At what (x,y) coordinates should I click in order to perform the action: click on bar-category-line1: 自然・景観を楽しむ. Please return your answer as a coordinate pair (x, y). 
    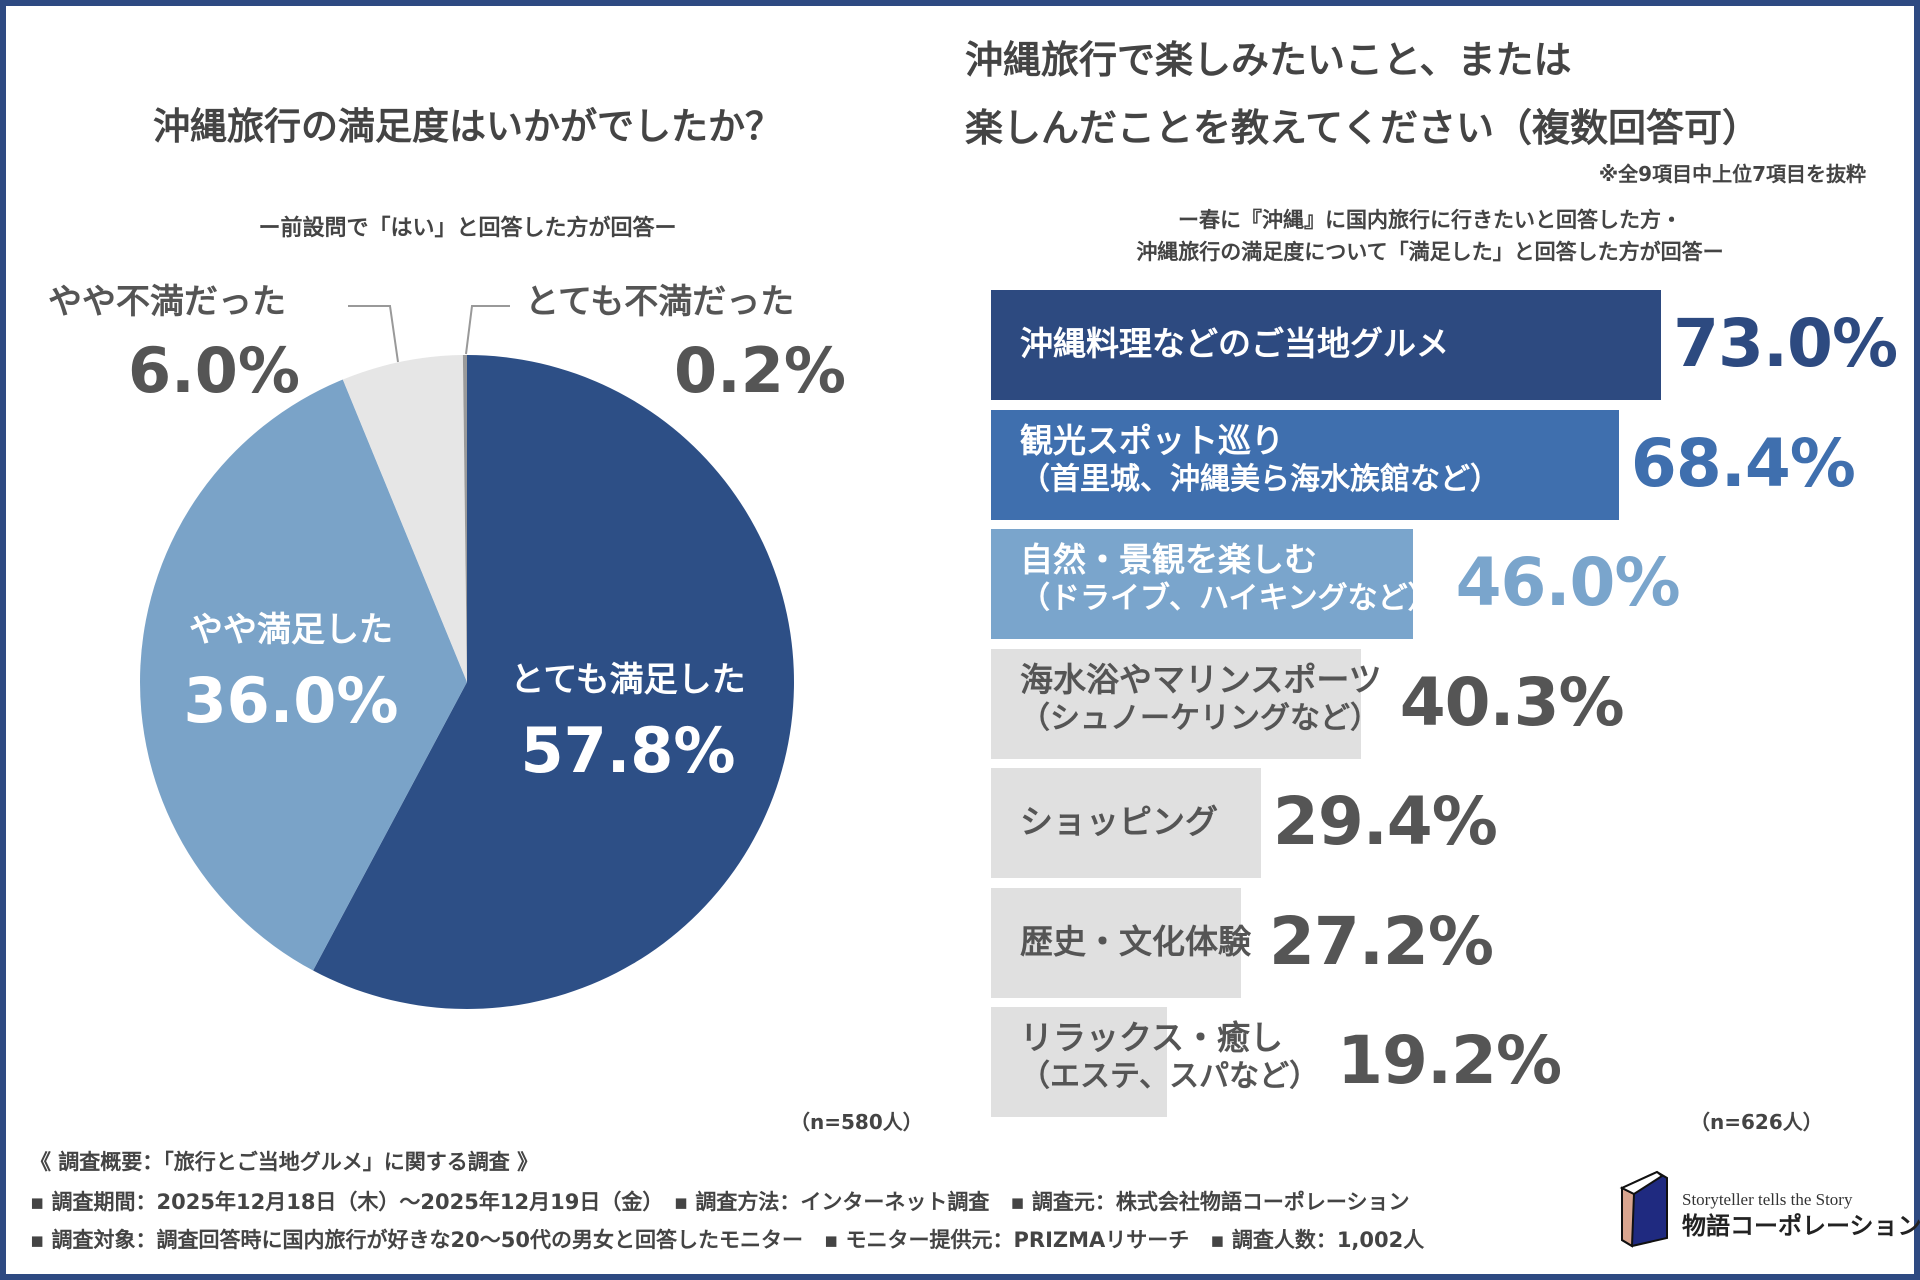
    Looking at the image, I should click on (1168, 559).